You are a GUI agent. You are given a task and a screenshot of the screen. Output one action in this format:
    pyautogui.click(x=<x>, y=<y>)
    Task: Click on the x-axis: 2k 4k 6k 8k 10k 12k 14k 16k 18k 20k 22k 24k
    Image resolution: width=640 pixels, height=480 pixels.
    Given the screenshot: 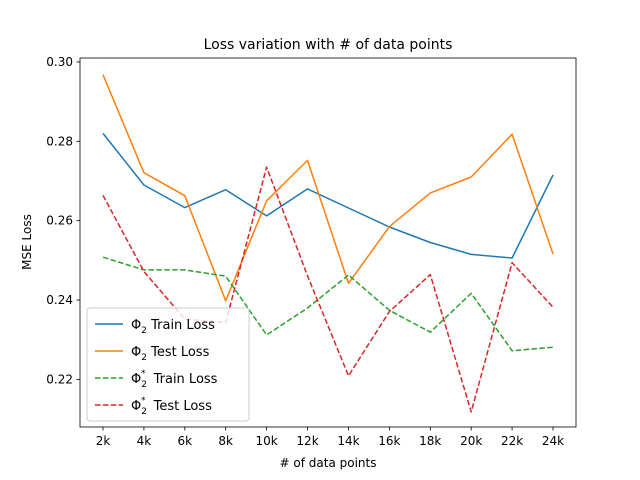 What is the action you would take?
    pyautogui.click(x=330, y=437)
    